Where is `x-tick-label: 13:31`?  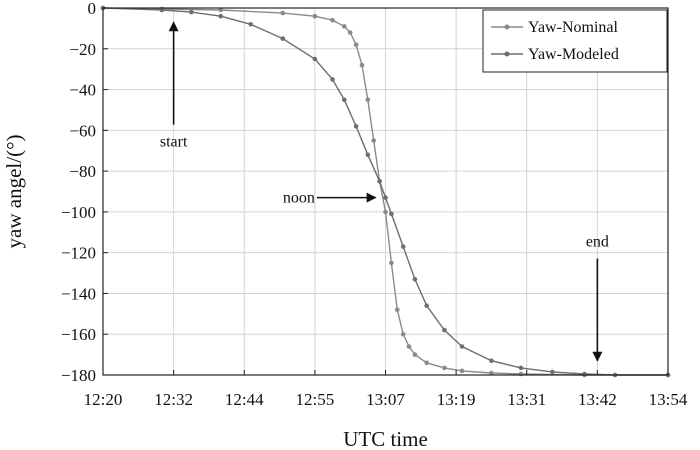
x-tick-label: 13:31 is located at coordinates (526, 399).